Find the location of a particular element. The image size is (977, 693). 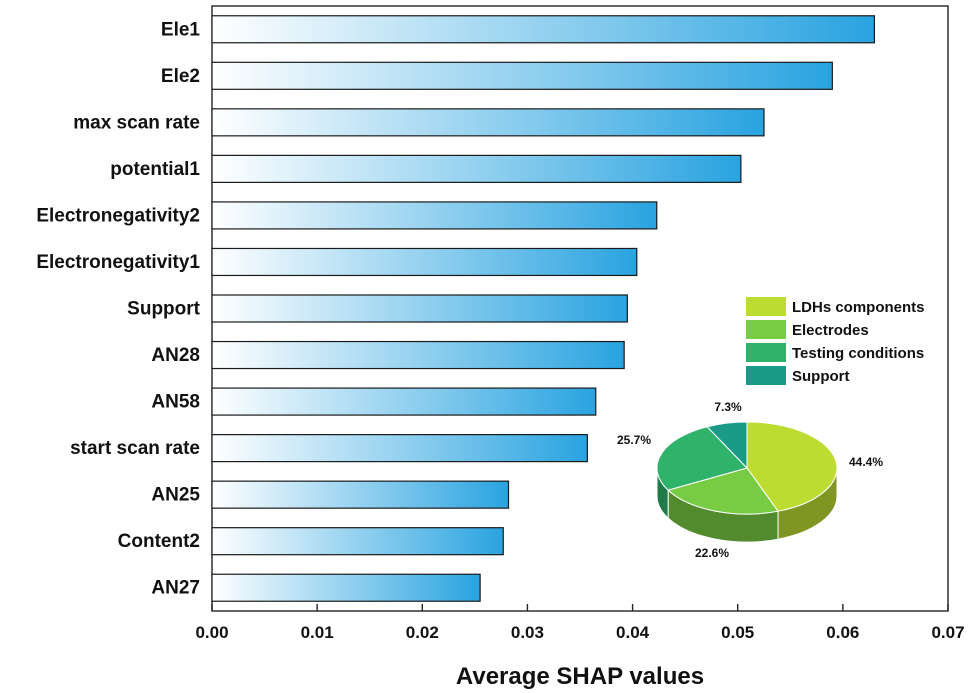

category-label: AN27 is located at coordinates (175, 588).